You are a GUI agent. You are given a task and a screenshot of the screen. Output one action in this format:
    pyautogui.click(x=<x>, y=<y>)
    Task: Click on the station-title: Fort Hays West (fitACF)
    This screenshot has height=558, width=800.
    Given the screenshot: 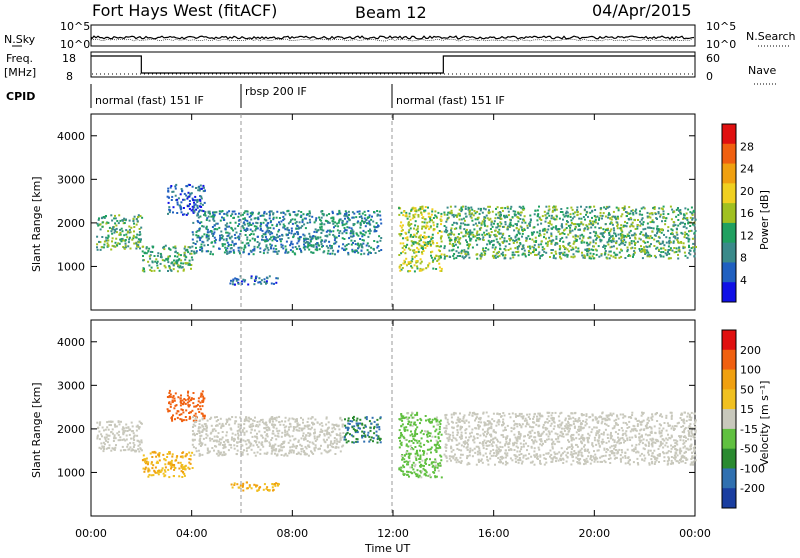 What is the action you would take?
    pyautogui.click(x=184, y=10)
    